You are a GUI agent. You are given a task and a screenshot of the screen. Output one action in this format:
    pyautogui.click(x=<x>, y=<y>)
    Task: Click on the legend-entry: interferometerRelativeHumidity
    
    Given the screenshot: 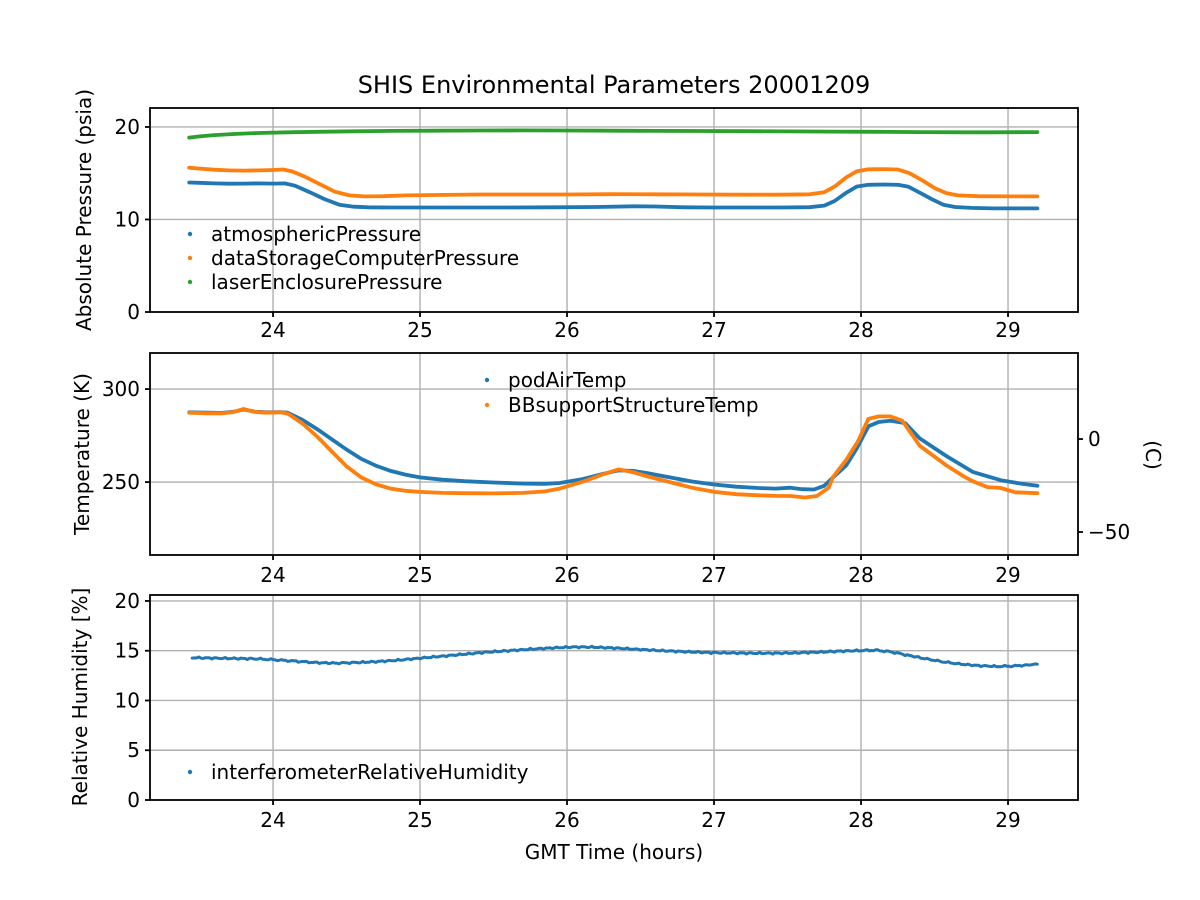 What is the action you would take?
    pyautogui.click(x=358, y=772)
    